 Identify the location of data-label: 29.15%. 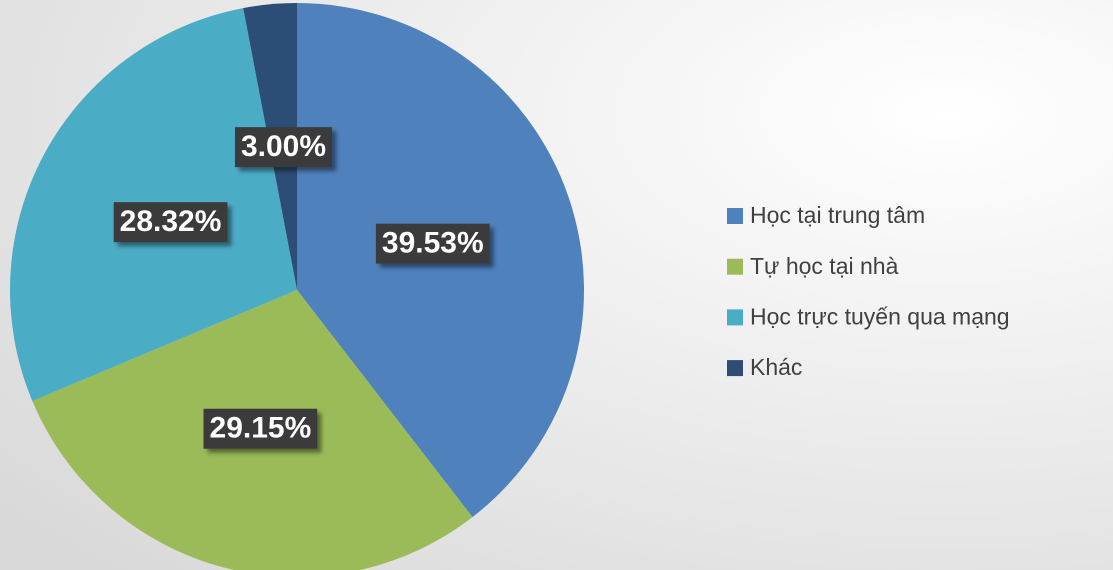
(260, 428).